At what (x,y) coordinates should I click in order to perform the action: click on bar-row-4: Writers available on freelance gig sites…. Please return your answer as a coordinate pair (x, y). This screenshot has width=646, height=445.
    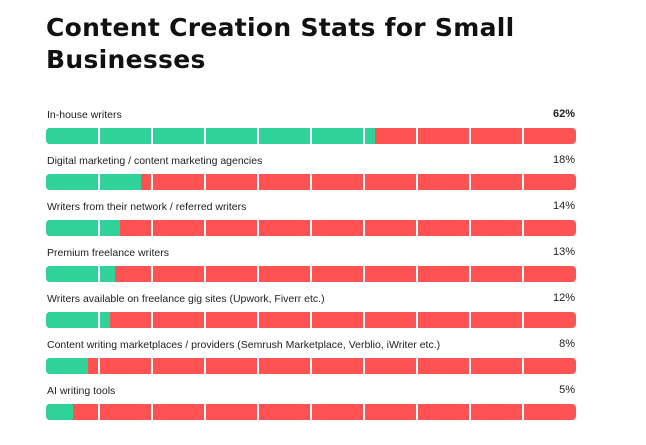
    Looking at the image, I should click on (311, 313).